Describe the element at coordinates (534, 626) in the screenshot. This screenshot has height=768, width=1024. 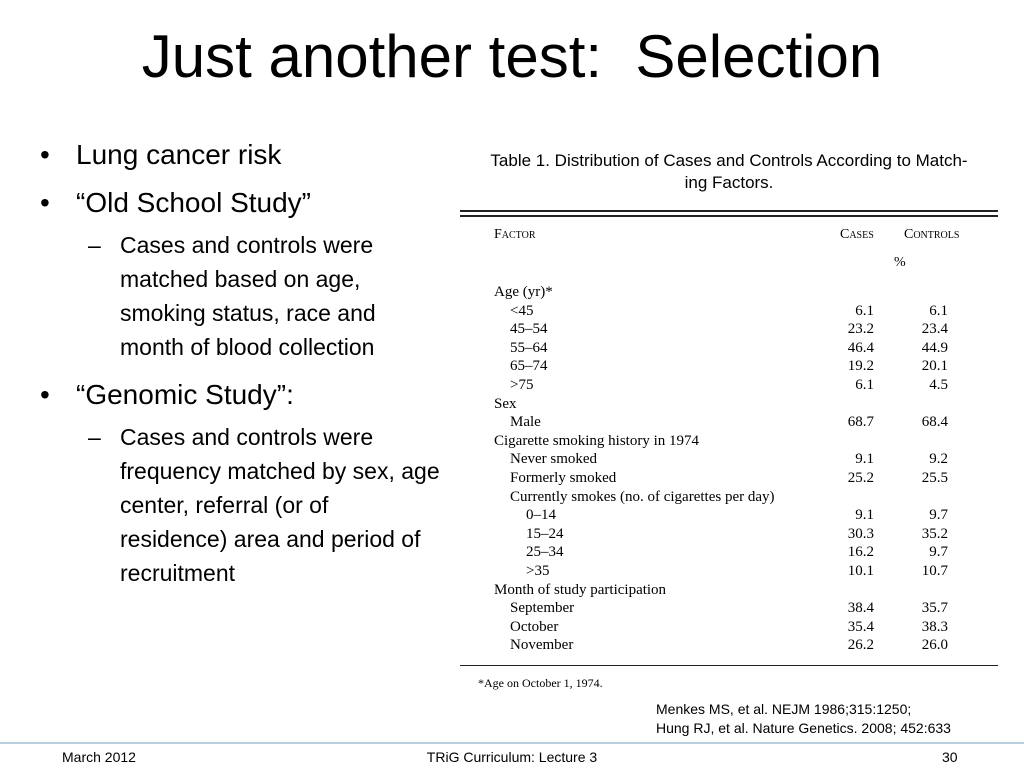
I see `row-label: October` at that location.